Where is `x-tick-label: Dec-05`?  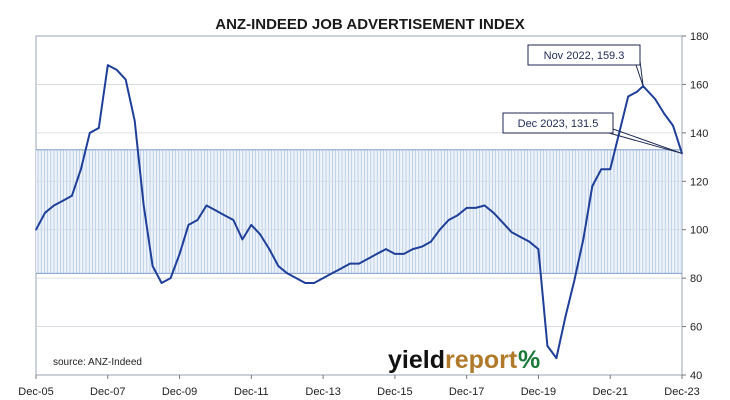 x-tick-label: Dec-05 is located at coordinates (35, 392).